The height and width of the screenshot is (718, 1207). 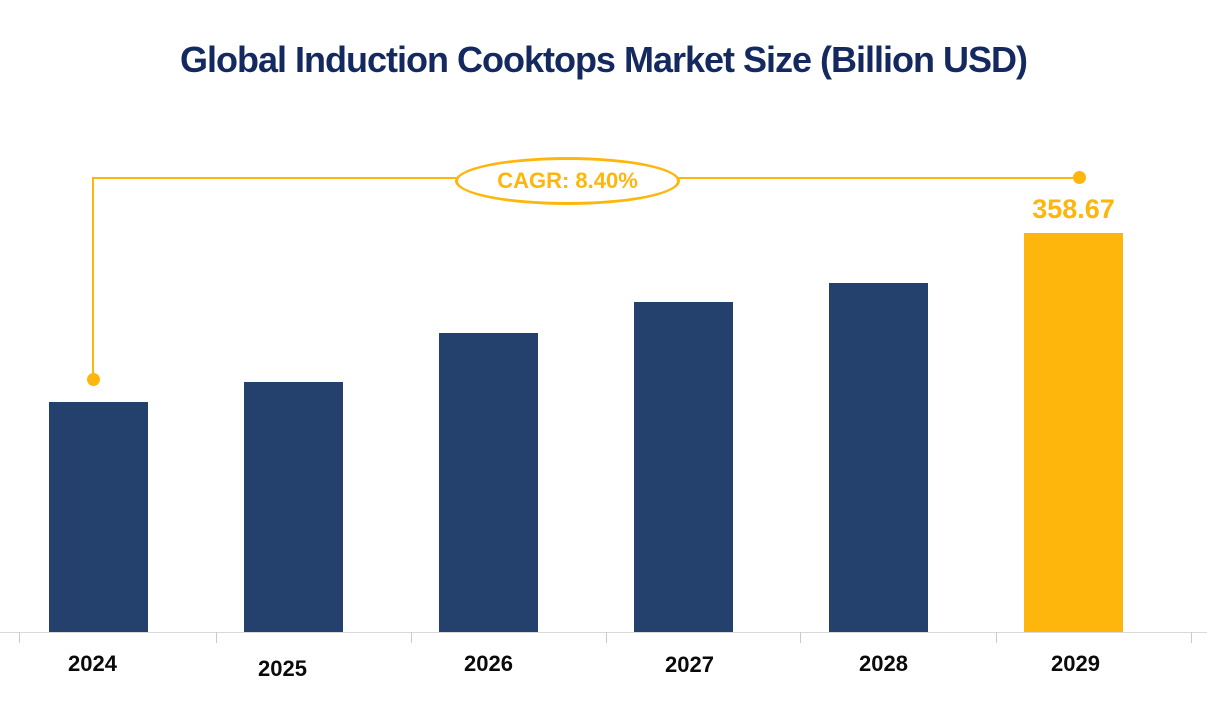 What do you see at coordinates (1079, 177) in the screenshot?
I see `cagr-connector-end-dot` at bounding box center [1079, 177].